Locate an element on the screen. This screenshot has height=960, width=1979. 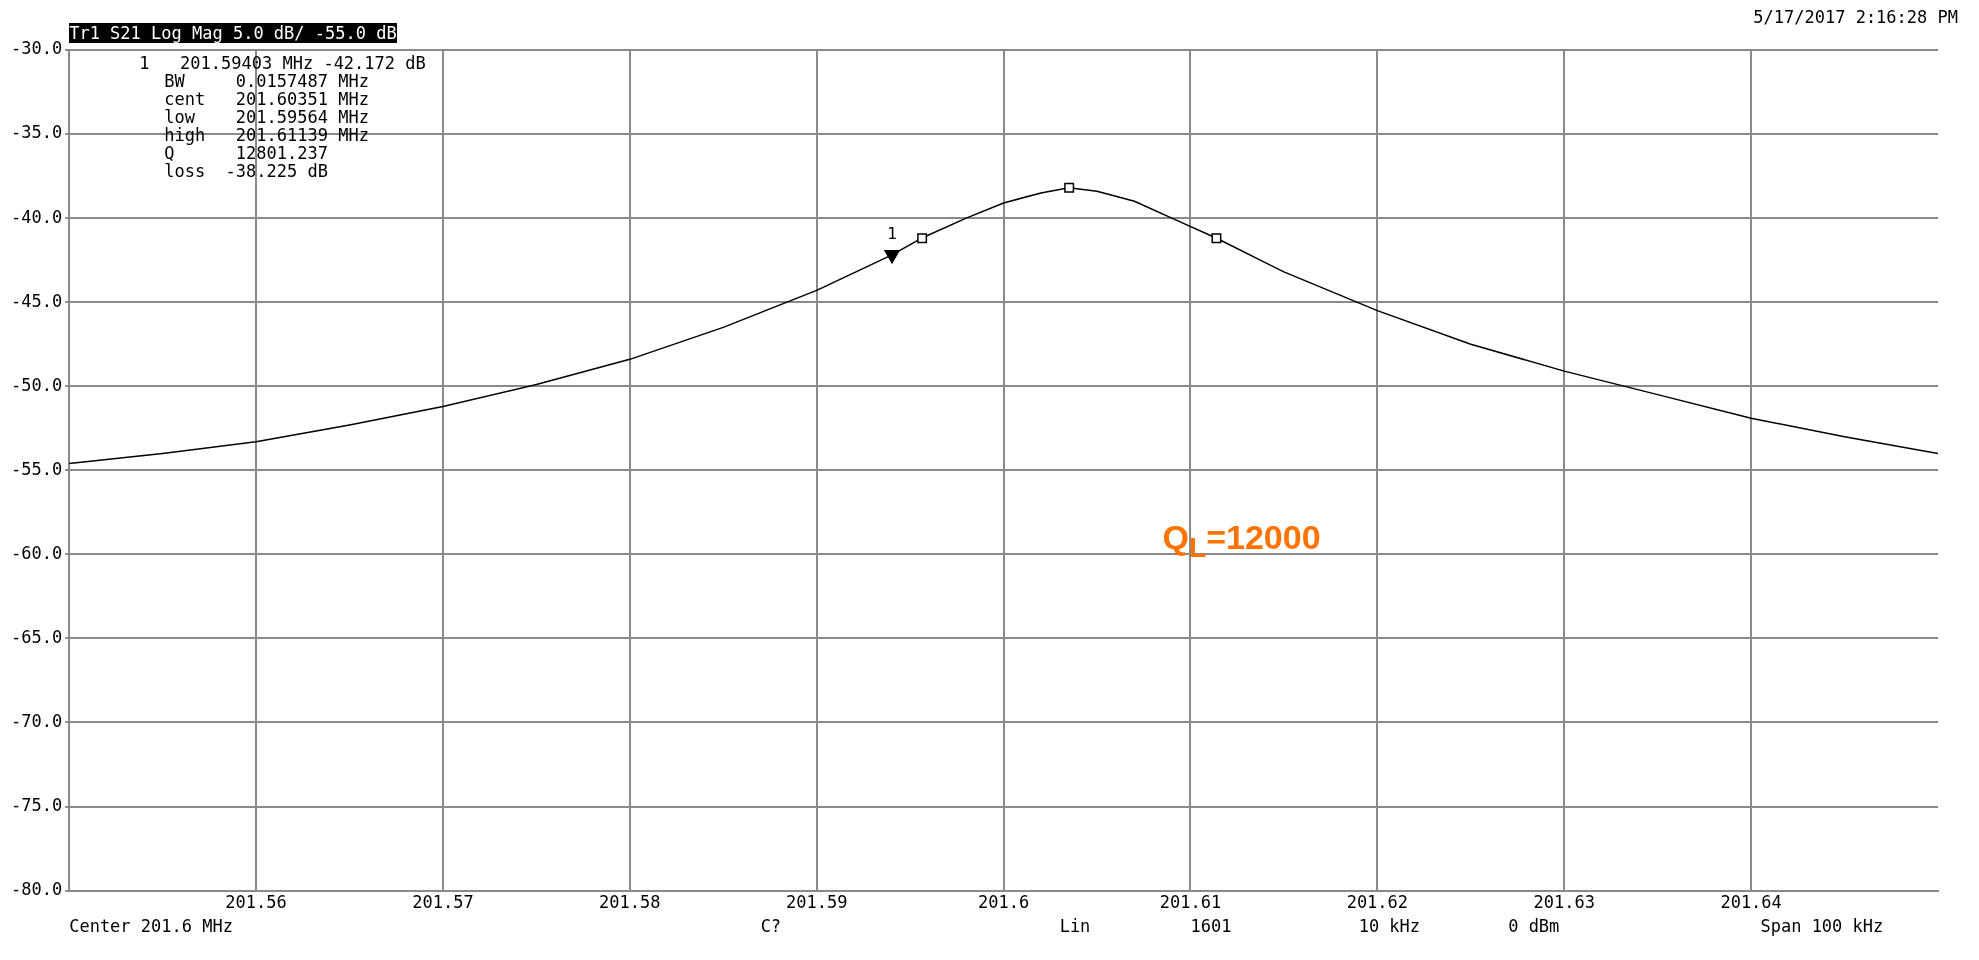
annotation: BW 0.0157487 MHz is located at coordinates (267, 81).